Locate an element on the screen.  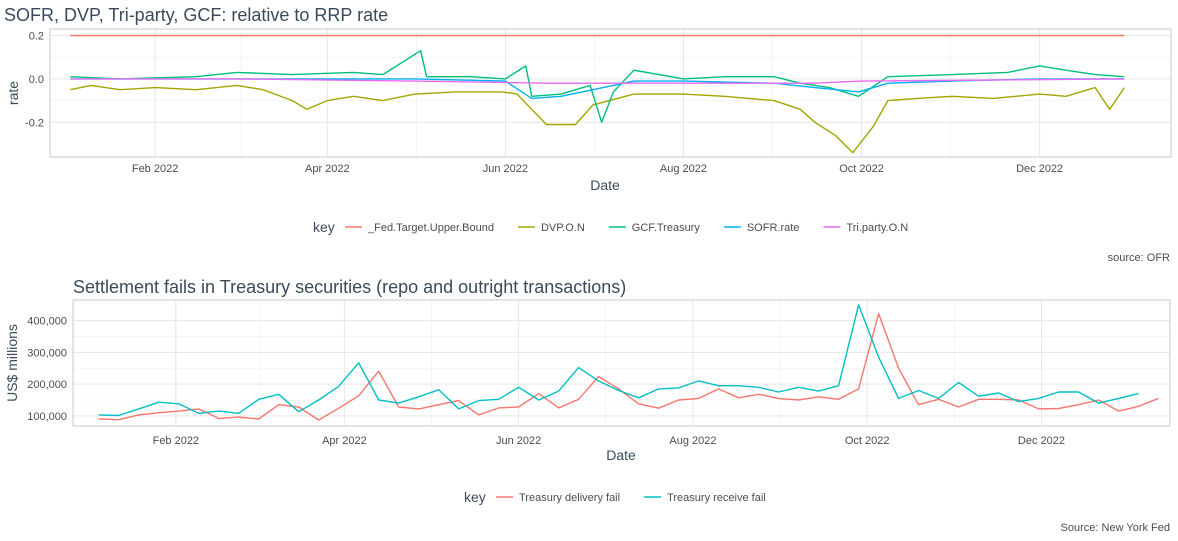
chart2-y-ticks: 400,000 300,000 200,000 100,000 is located at coordinates (47, 369).